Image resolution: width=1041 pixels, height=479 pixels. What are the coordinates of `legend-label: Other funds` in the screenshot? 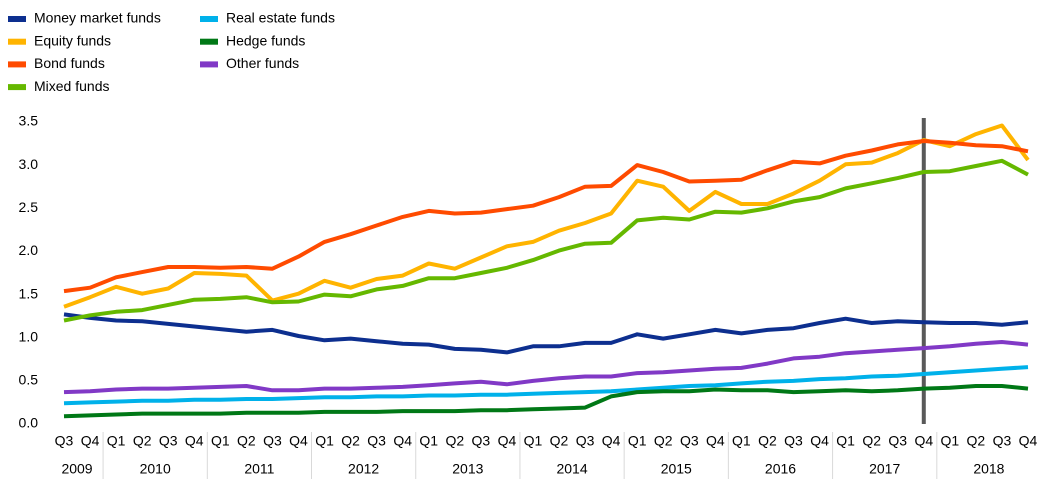 It's located at (262, 63).